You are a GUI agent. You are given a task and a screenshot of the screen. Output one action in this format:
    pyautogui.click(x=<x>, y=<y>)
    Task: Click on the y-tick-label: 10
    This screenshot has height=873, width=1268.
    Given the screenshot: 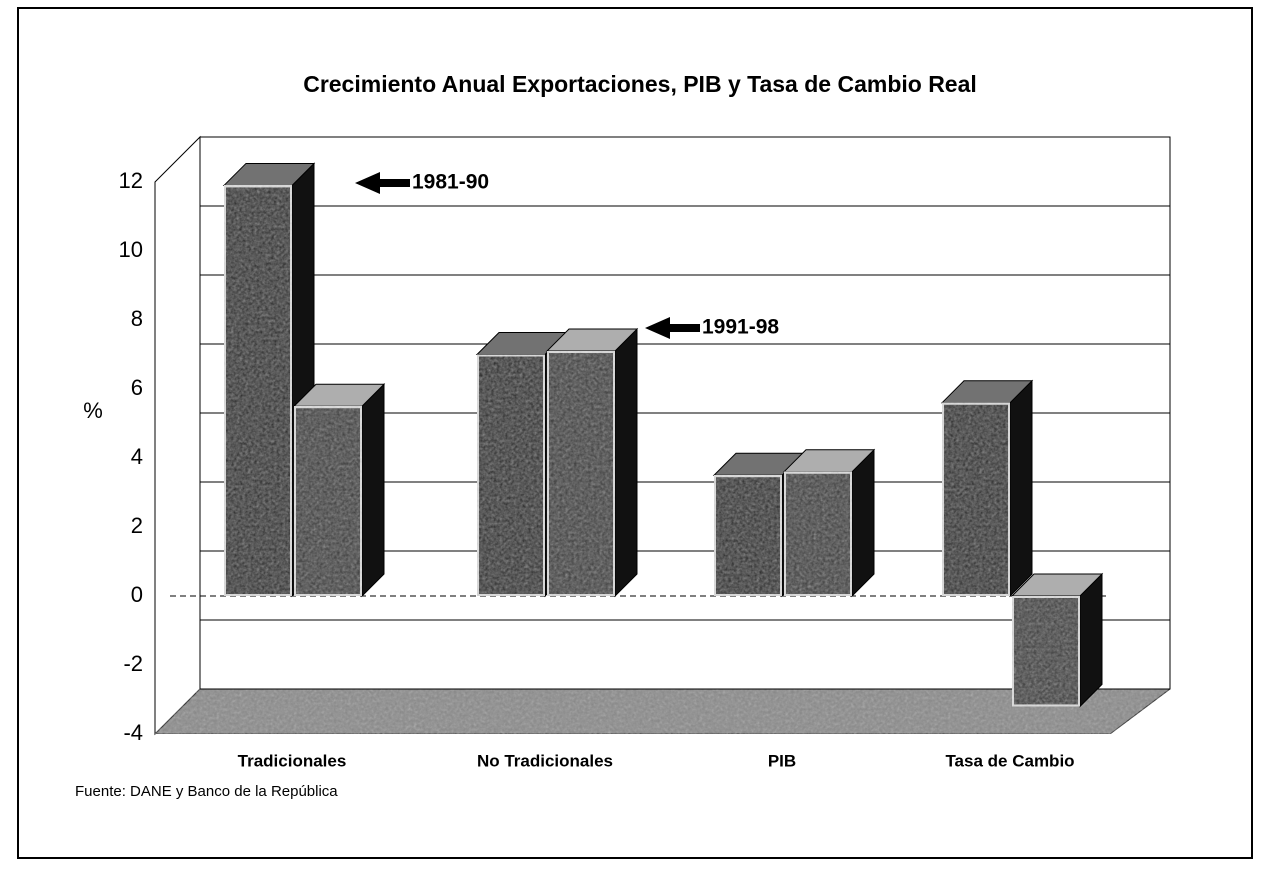 What is the action you would take?
    pyautogui.click(x=131, y=249)
    